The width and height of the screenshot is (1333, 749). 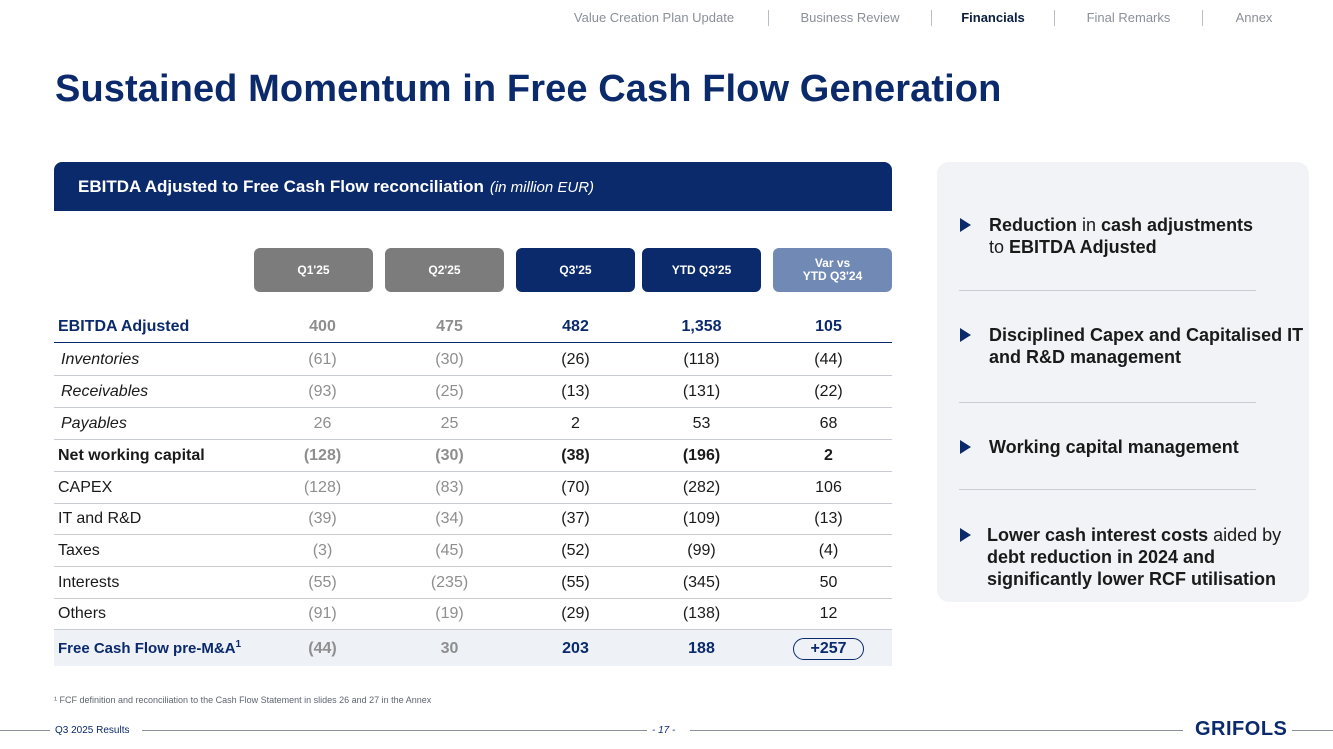 What do you see at coordinates (701, 613) in the screenshot?
I see `cell-ytd: (138)` at bounding box center [701, 613].